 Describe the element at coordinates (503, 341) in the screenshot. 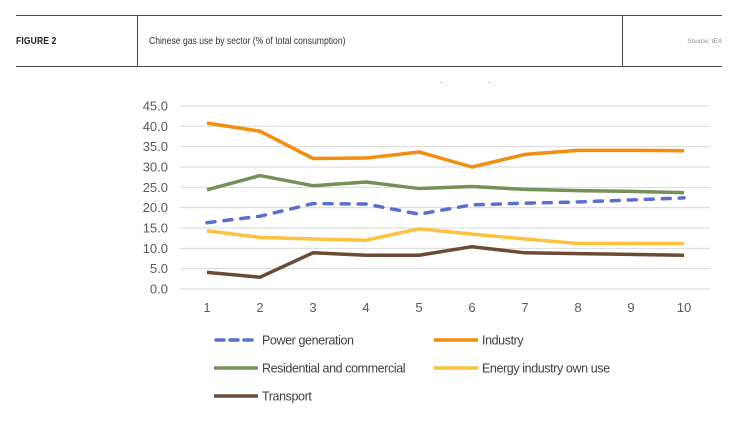

I see `legend-label: Industry` at that location.